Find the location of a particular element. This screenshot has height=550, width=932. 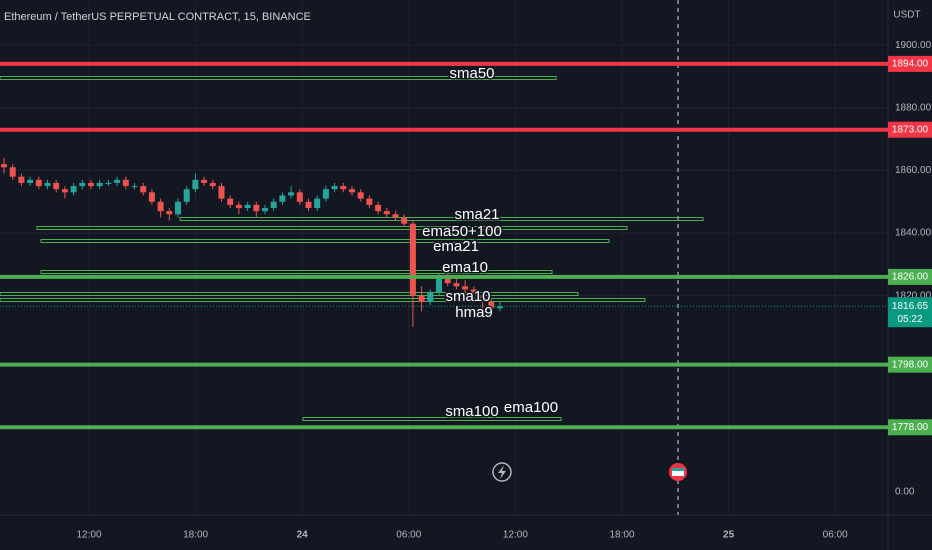

indicator-label: hma9 is located at coordinates (474, 312).